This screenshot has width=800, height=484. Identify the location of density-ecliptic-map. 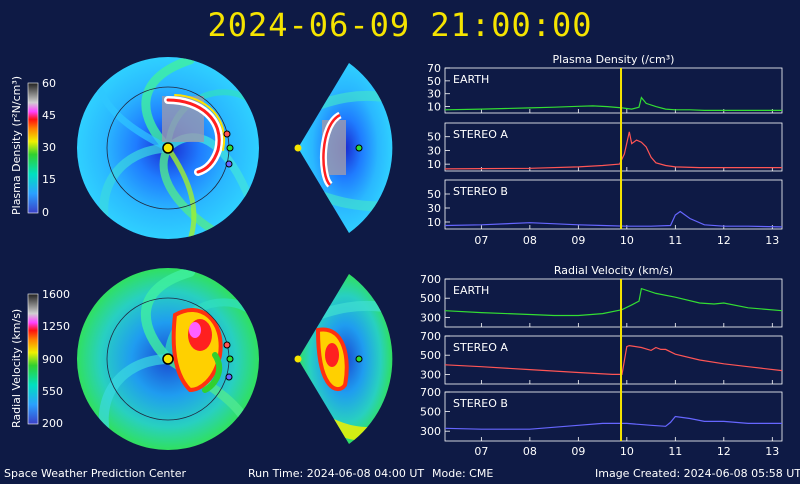
(168, 148).